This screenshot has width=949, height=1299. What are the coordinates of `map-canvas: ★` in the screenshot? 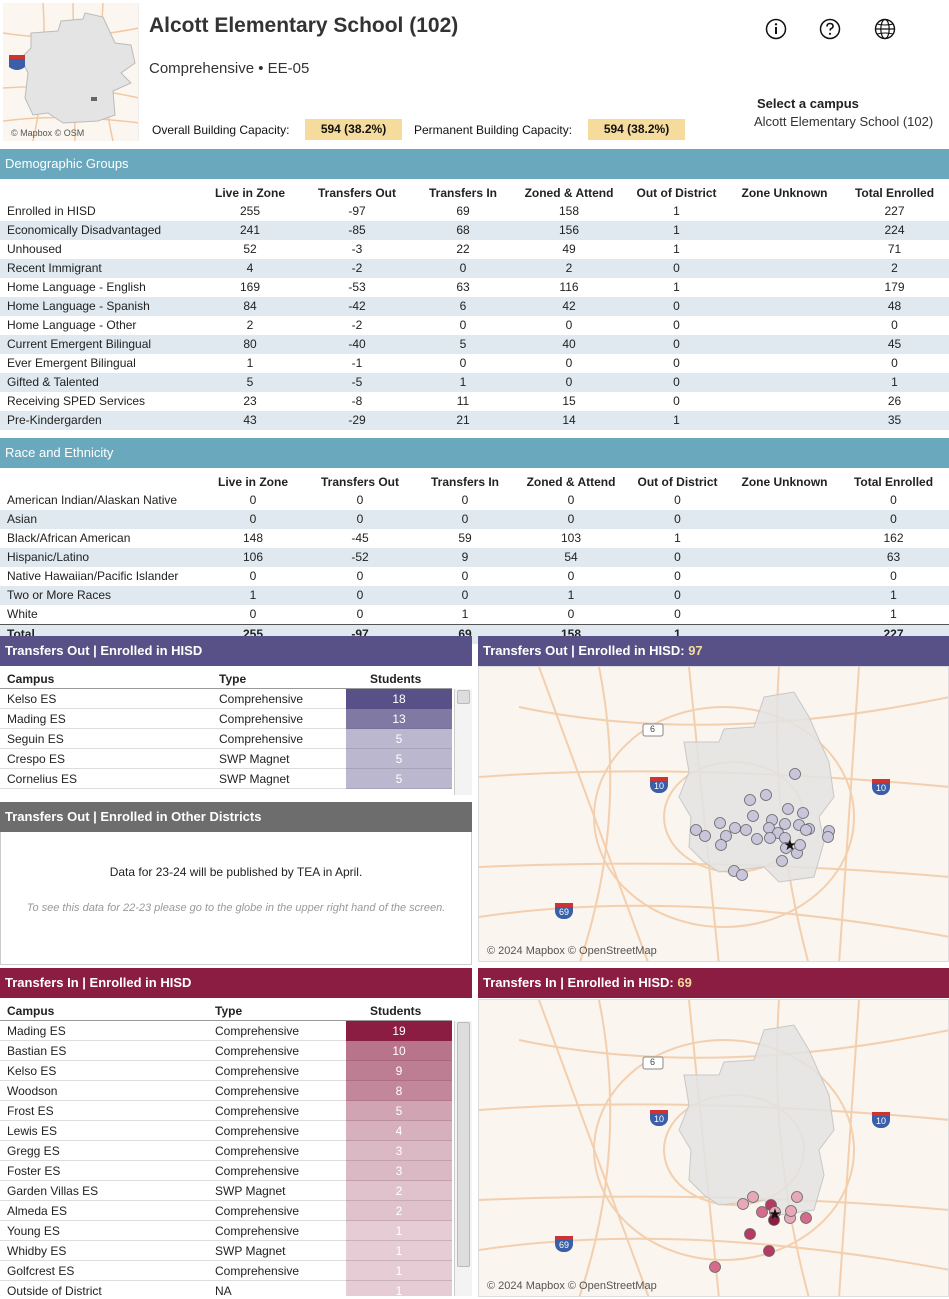 It's located at (713, 814).